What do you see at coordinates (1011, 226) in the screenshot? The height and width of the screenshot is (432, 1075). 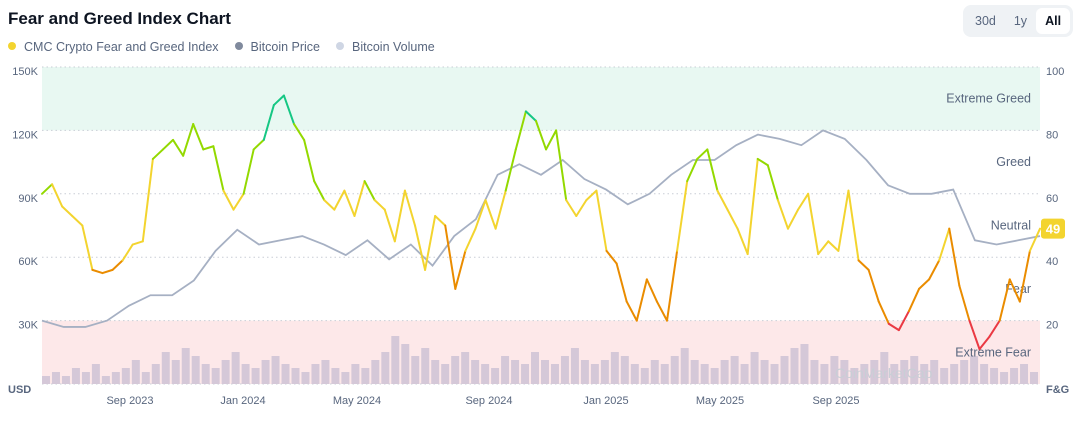 I see `zone-label: Neutral` at bounding box center [1011, 226].